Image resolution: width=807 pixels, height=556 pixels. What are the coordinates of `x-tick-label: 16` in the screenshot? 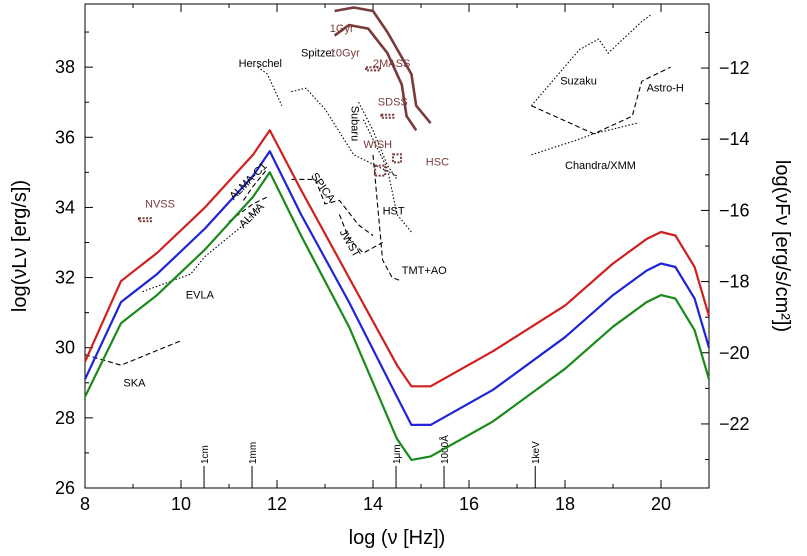 It's located at (469, 504).